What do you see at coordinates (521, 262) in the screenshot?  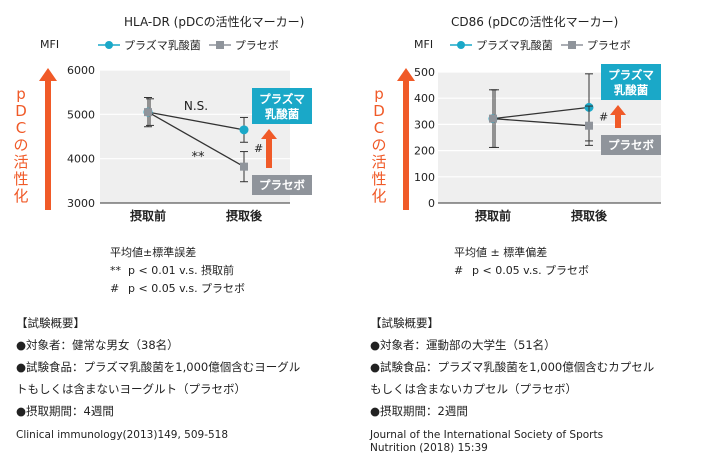 I see `stats-legend: 平均値 ± 標準偏差 # p < 0.05 v.s. プラセボ` at bounding box center [521, 262].